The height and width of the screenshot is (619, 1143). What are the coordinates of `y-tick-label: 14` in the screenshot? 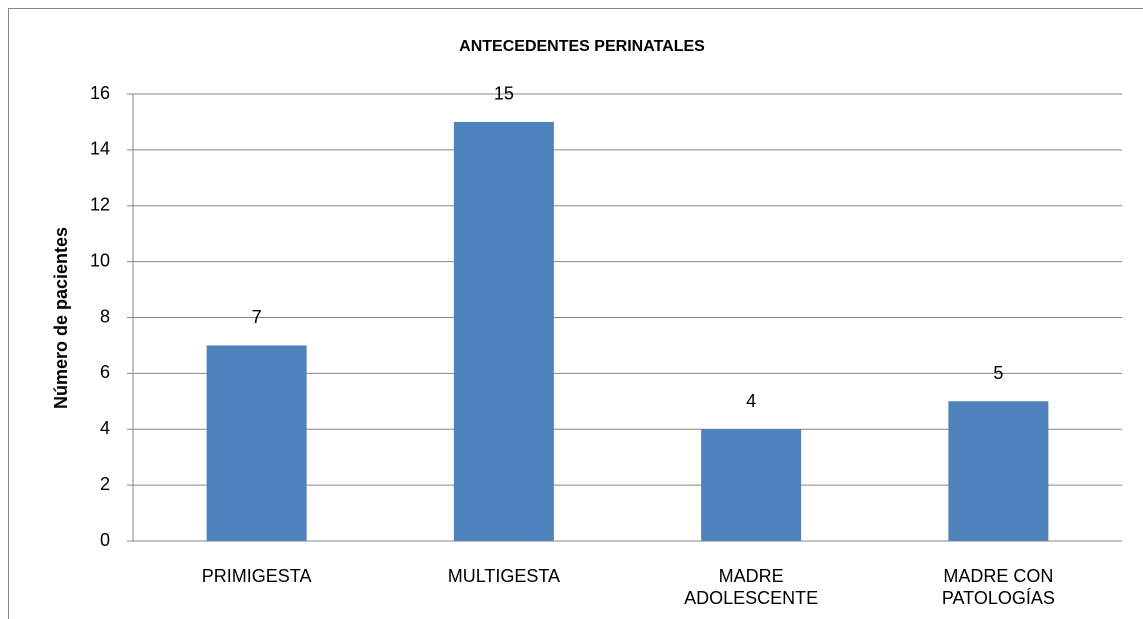 It's located at (100, 149).